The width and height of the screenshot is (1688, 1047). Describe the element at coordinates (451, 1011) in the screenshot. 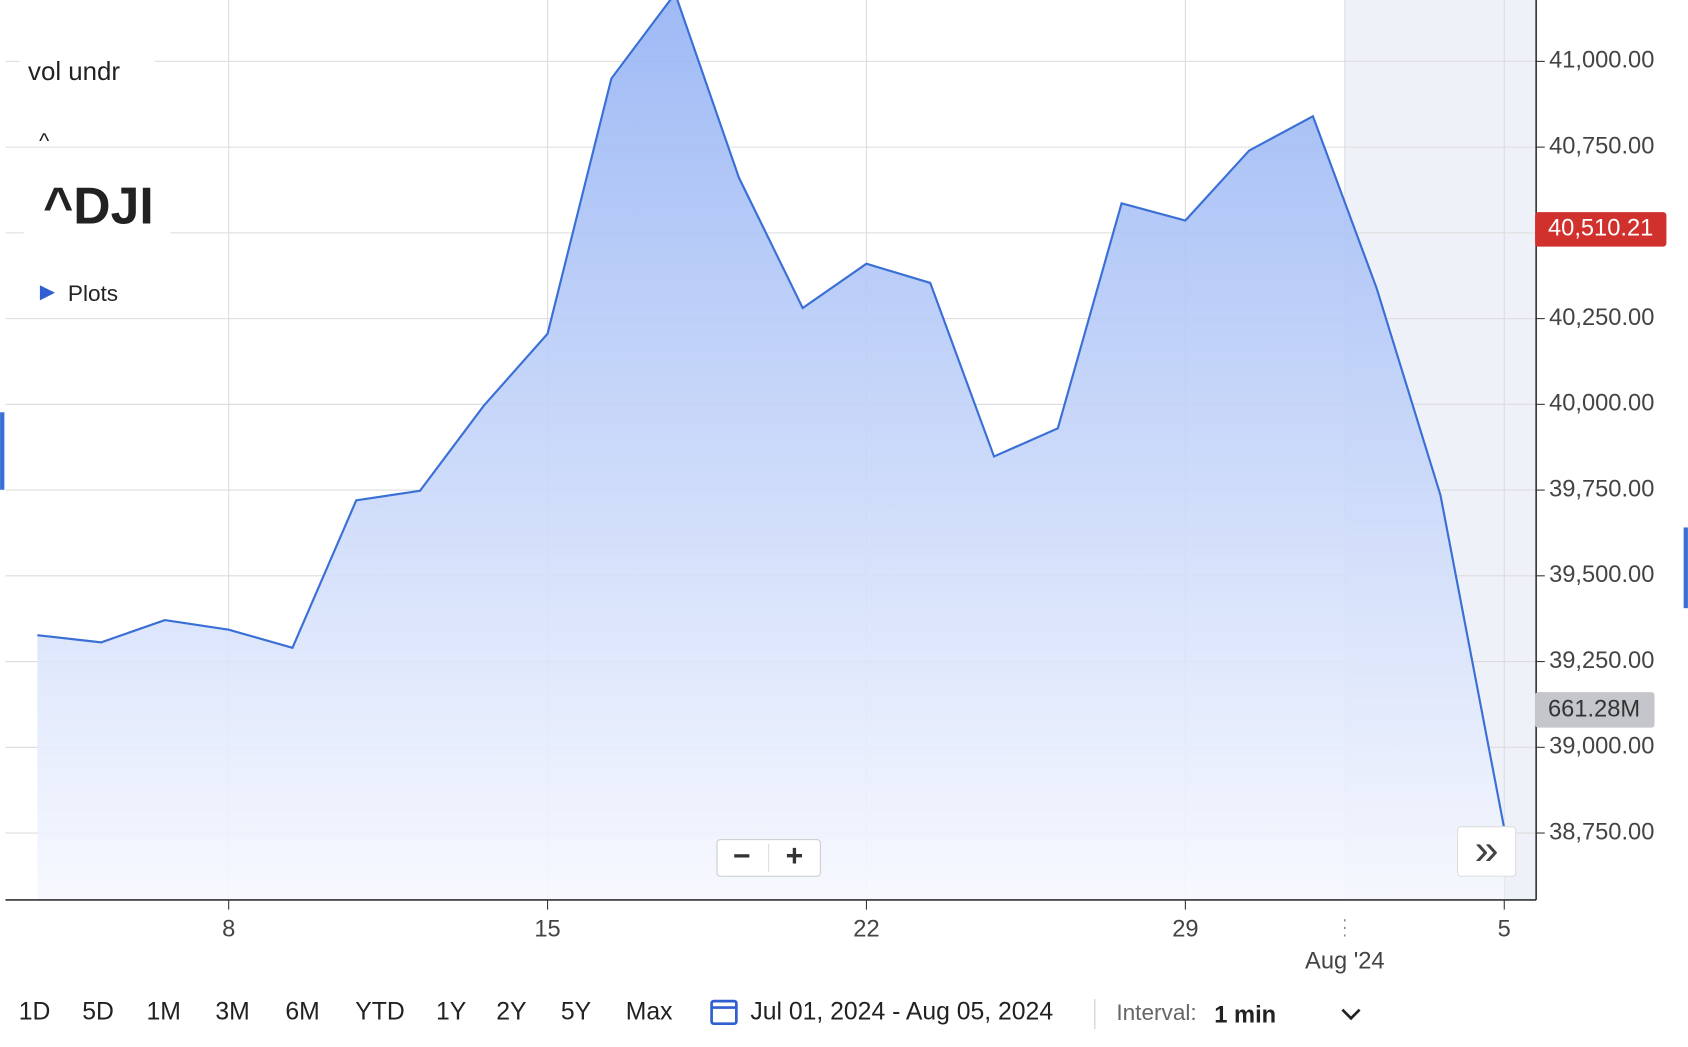

I see `range-button: 1Y` at that location.